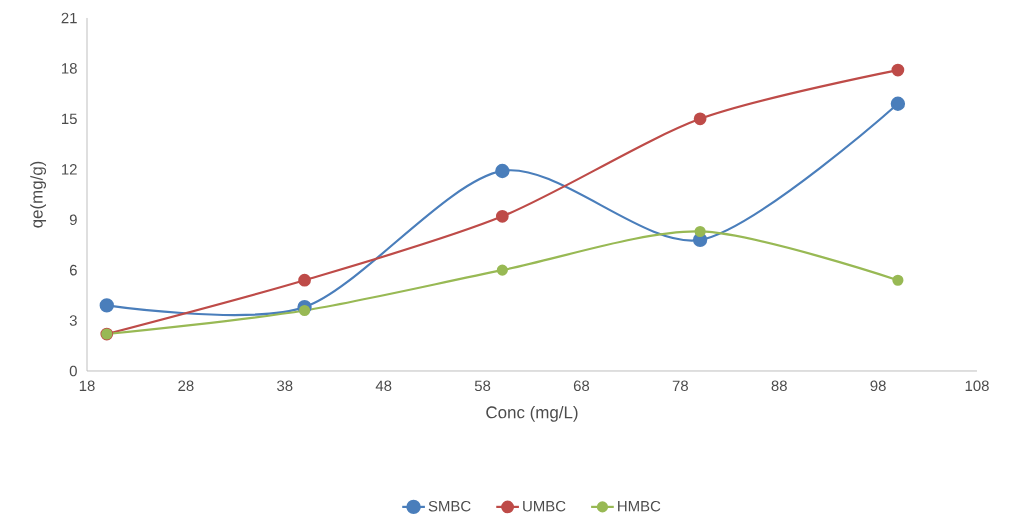 This screenshot has width=1012, height=519. Describe the element at coordinates (544, 506) in the screenshot. I see `legend-label: UMBC` at that location.